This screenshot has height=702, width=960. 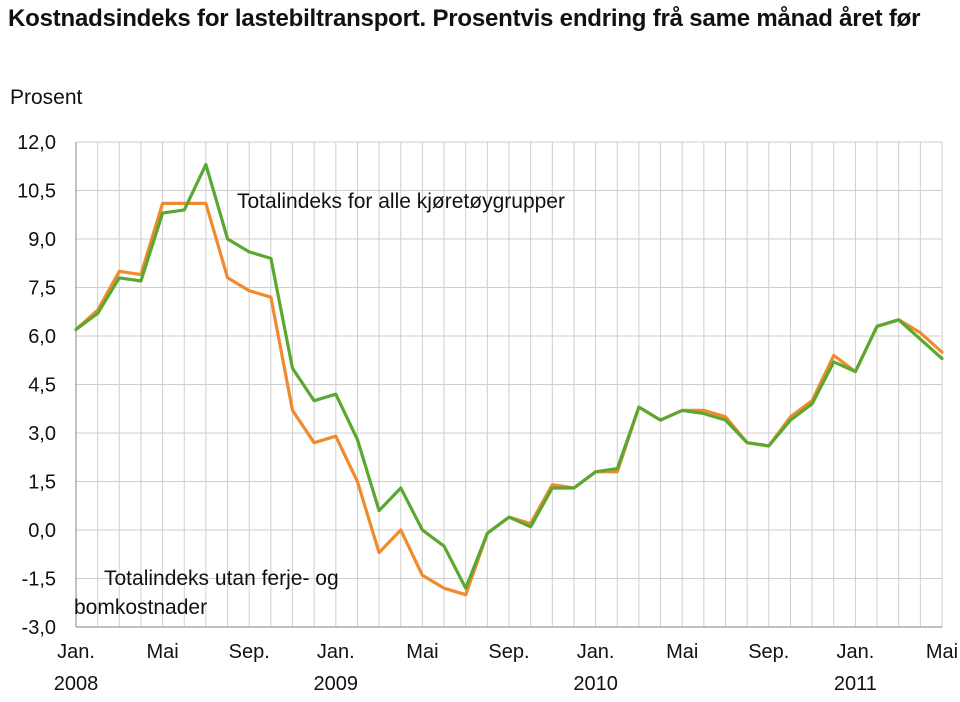 What do you see at coordinates (42, 337) in the screenshot?
I see `y-tick-label: 6,0` at bounding box center [42, 337].